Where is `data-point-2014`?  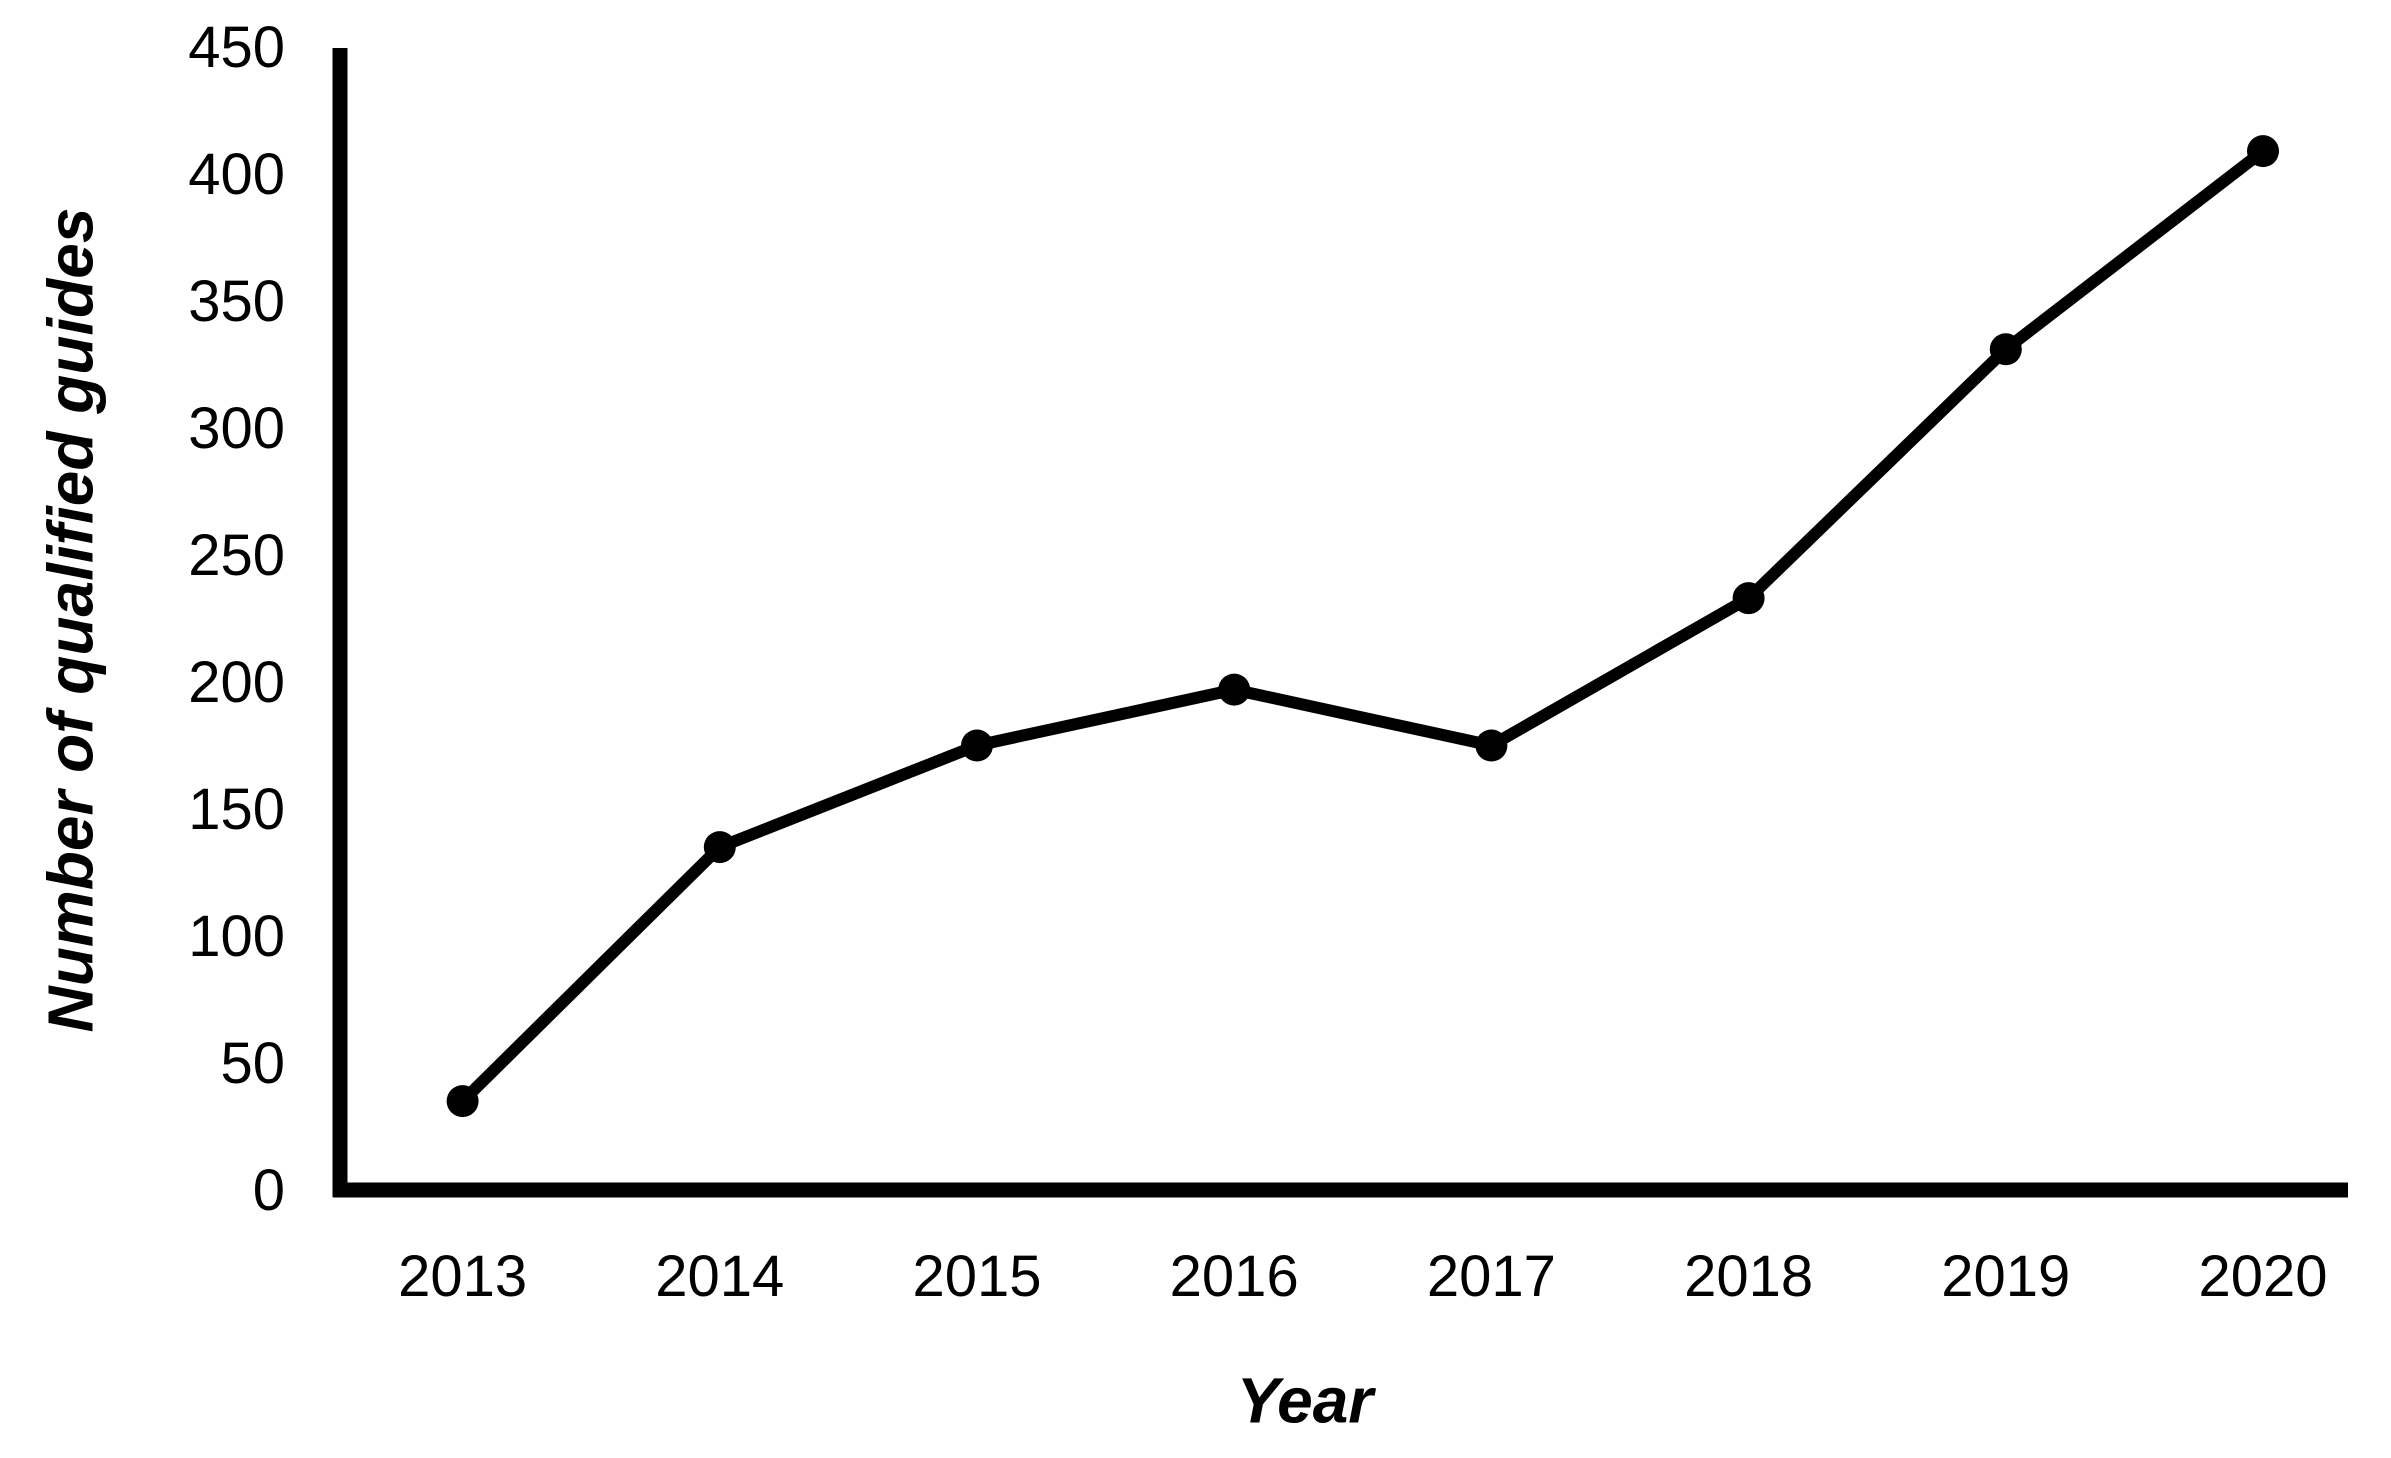
data-point-2014 is located at coordinates (719, 847).